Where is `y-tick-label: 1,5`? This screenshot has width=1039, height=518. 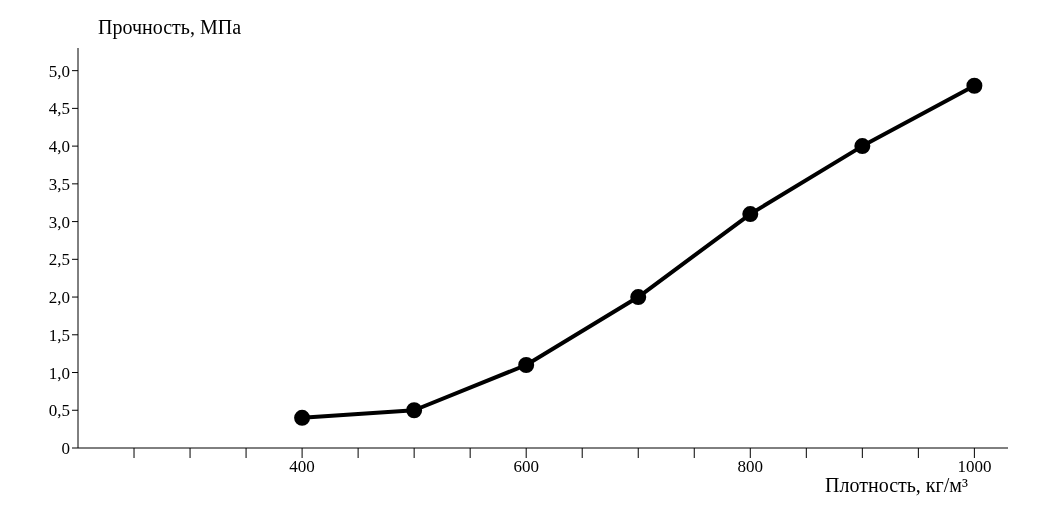 y-tick-label: 1,5 is located at coordinates (59, 335).